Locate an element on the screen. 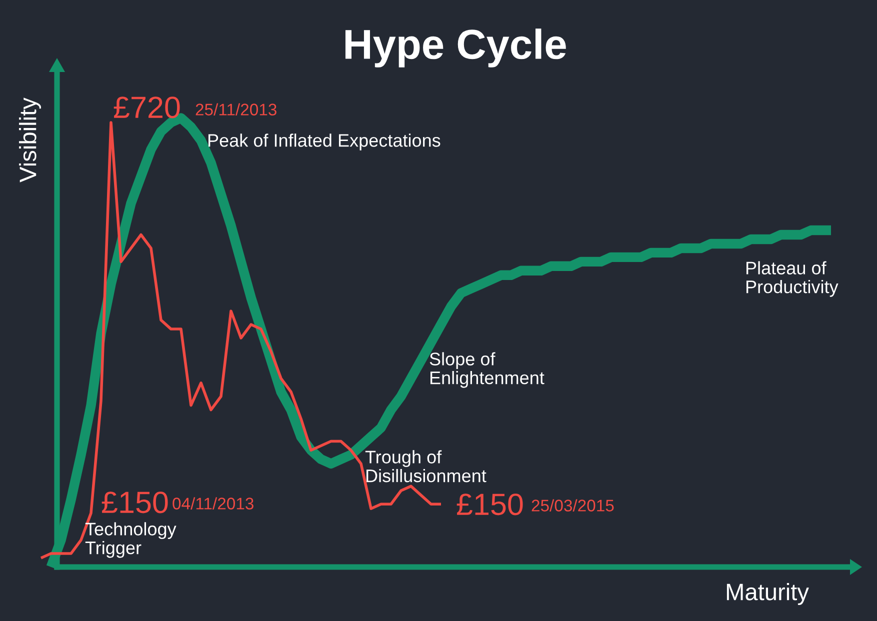 The width and height of the screenshot is (877, 621). annotation: £720 is located at coordinates (147, 107).